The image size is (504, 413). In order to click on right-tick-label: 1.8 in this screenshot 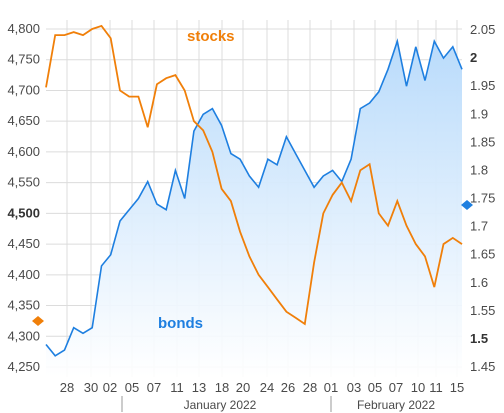, I will do `click(479, 169)`.